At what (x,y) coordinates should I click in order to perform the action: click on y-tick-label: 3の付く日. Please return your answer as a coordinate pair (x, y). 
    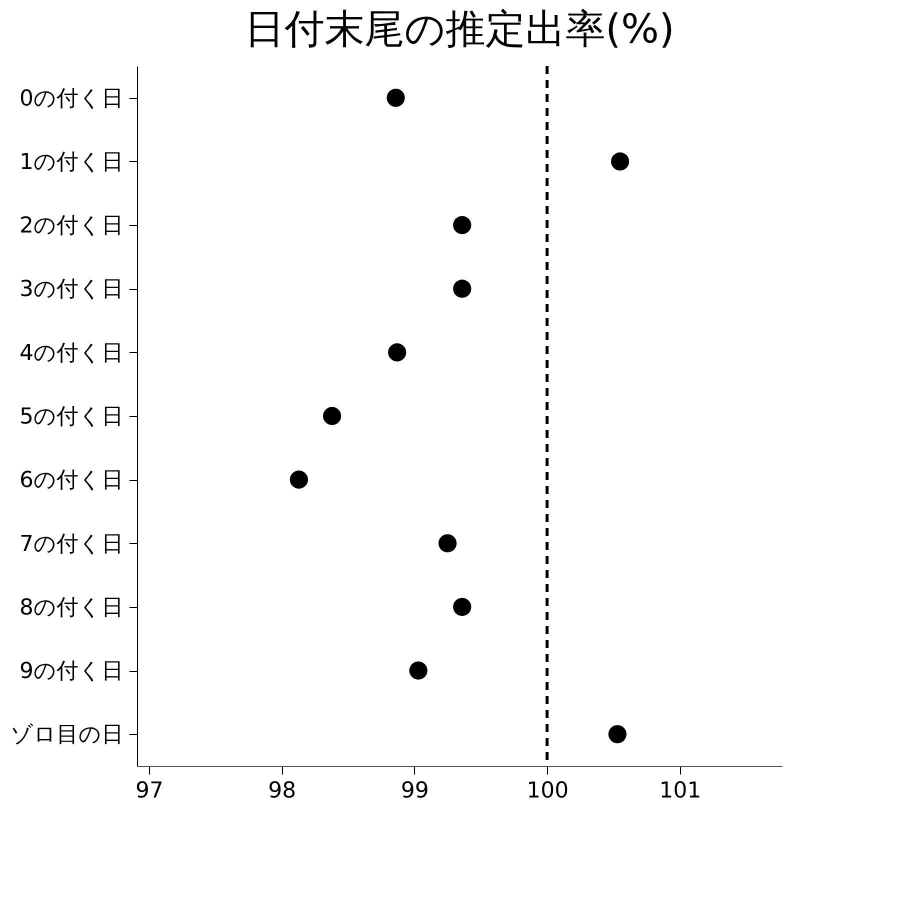
    Looking at the image, I should click on (72, 289).